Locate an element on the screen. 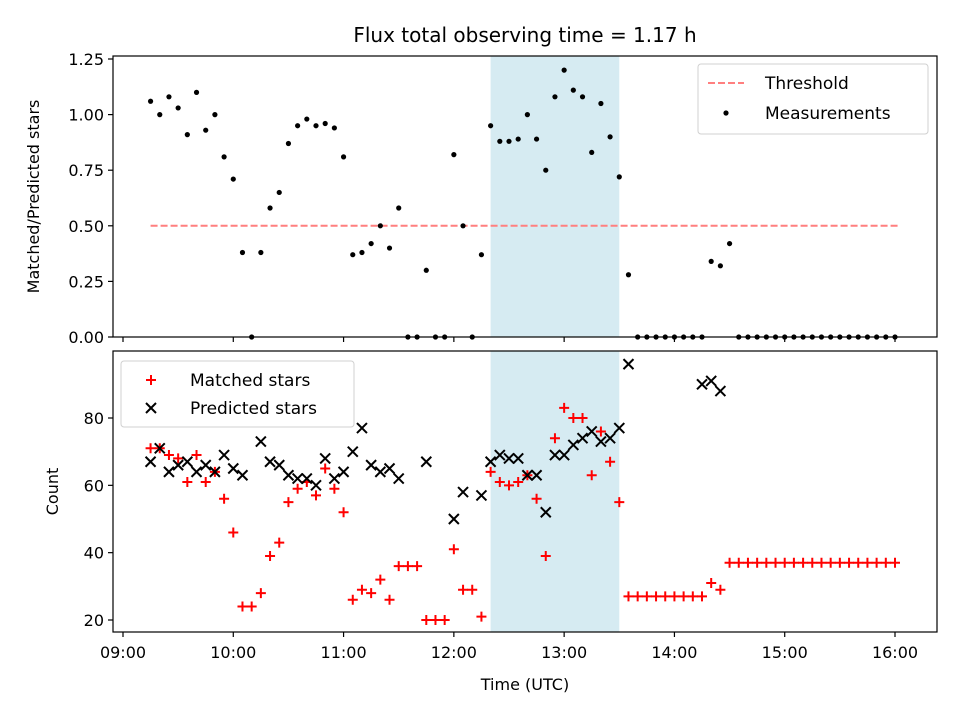 The height and width of the screenshot is (724, 960). series-predicted is located at coordinates (435, 441).